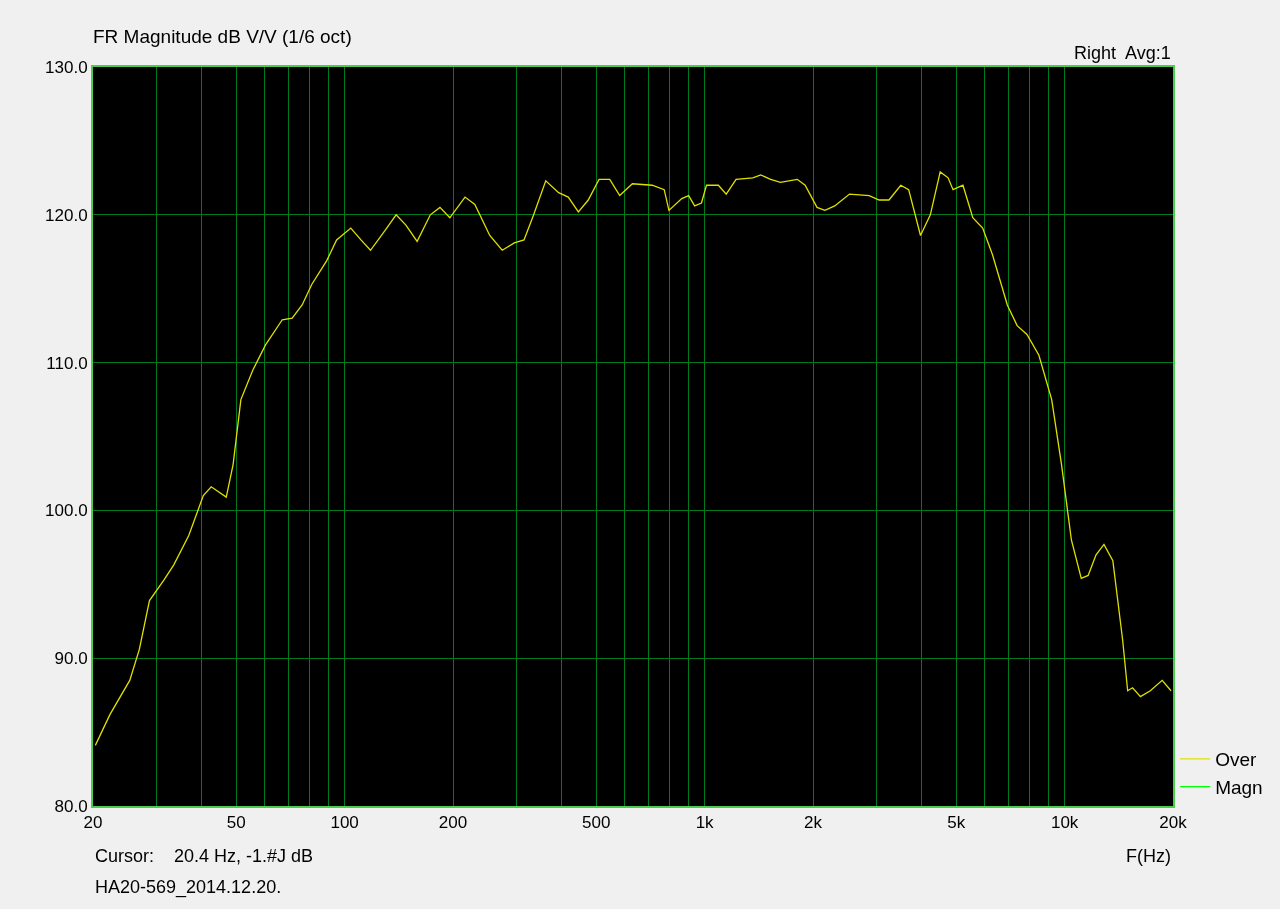 This screenshot has width=1280, height=909. I want to click on legend-label: Magn, so click(1239, 787).